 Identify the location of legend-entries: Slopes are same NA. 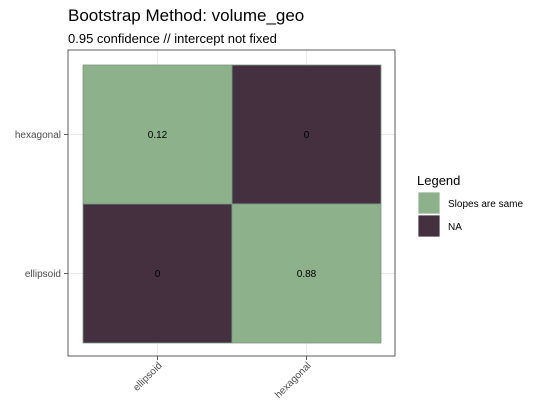
(470, 214).